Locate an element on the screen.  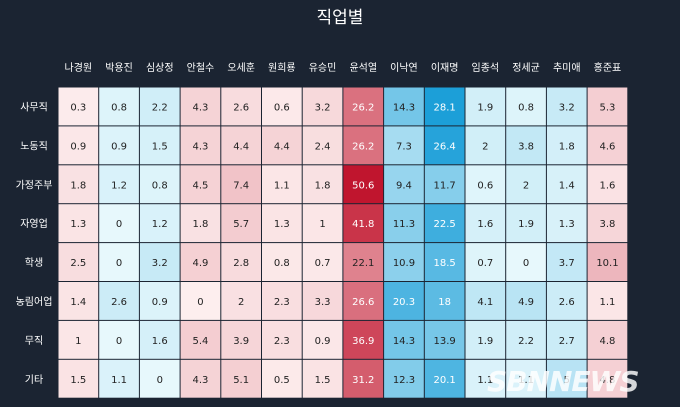
chart-title: 직업별 is located at coordinates (340, 18).